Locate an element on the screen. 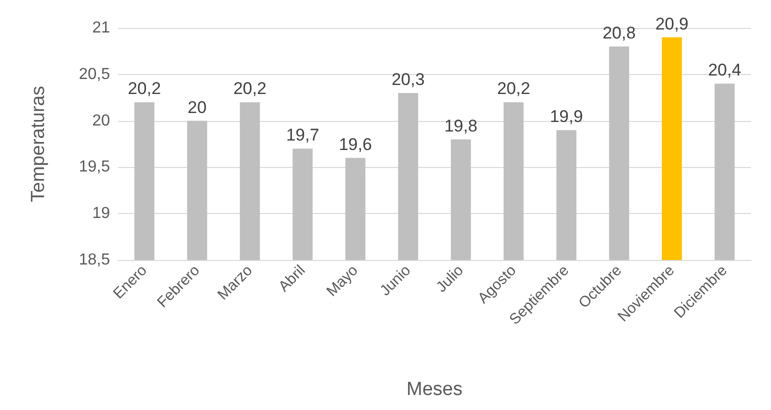 This screenshot has width=771, height=410. data-label: 19,6 is located at coordinates (355, 144).